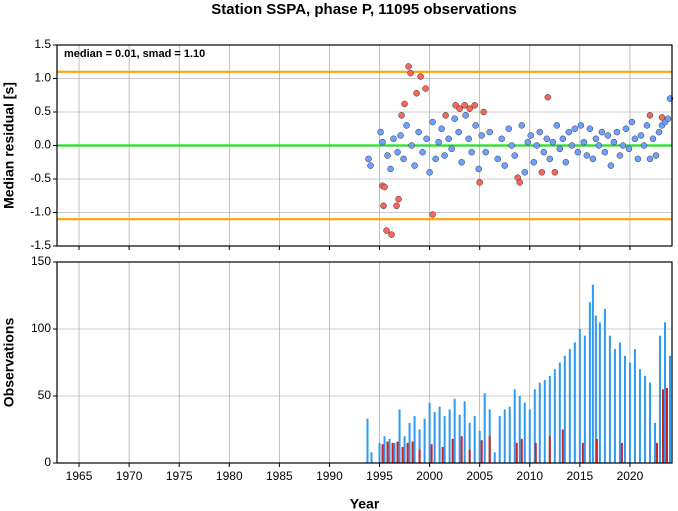  Describe the element at coordinates (42, 44) in the screenshot. I see `y-tick-label: 1.5` at that location.